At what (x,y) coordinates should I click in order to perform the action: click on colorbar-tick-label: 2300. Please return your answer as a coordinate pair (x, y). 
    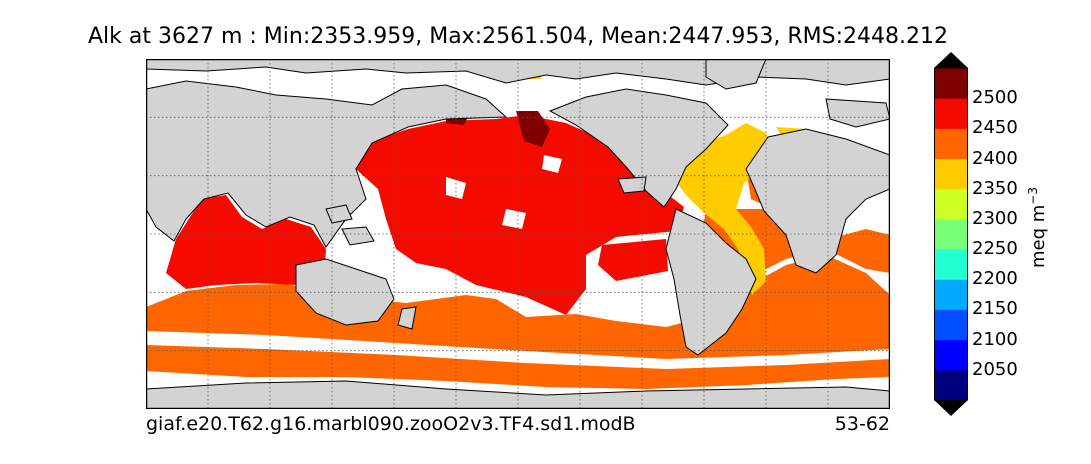
    Looking at the image, I should click on (995, 218).